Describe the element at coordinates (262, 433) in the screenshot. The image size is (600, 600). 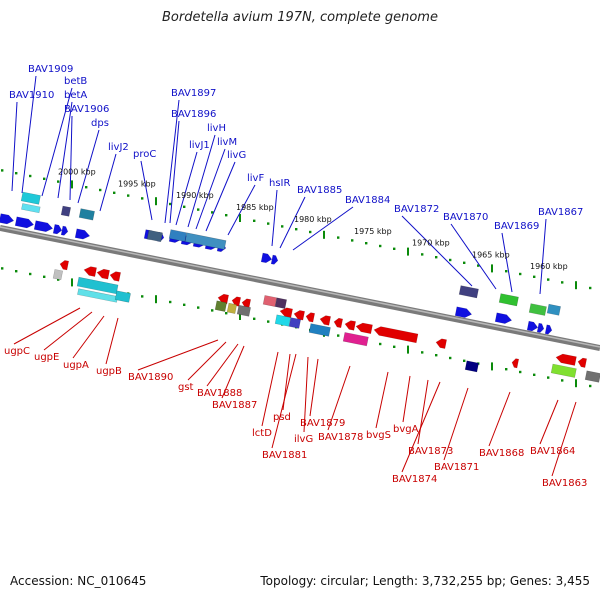
I see `reverse-gene-label: lctD` at that location.